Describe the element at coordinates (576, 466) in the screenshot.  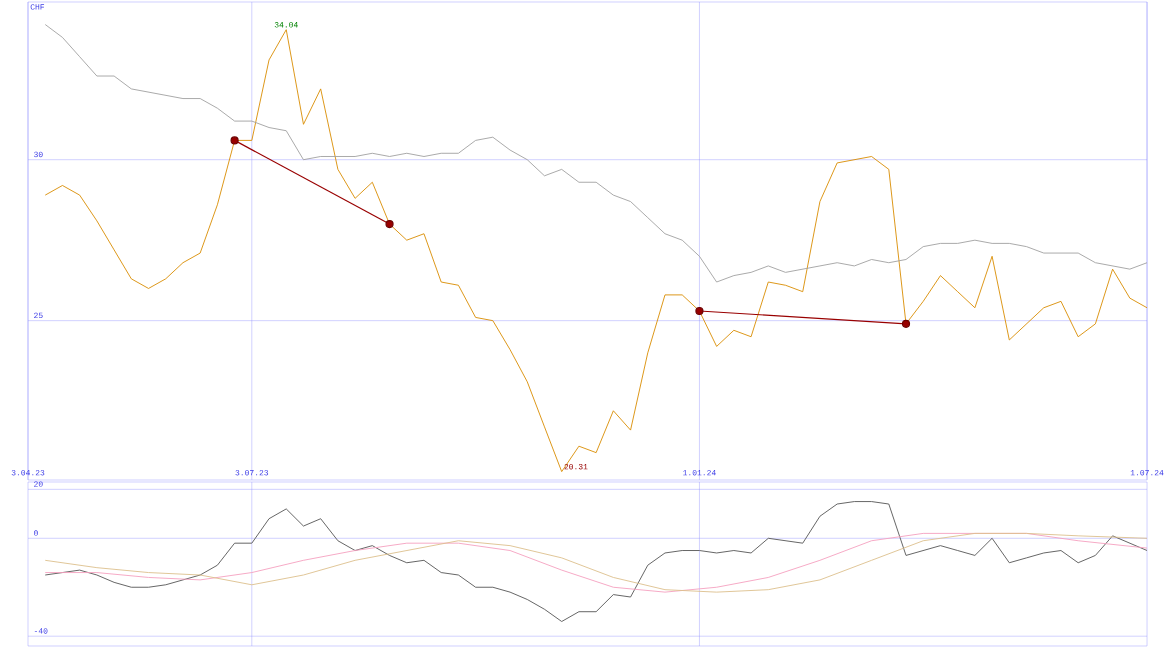
I see `annotation: 20.31` at that location.